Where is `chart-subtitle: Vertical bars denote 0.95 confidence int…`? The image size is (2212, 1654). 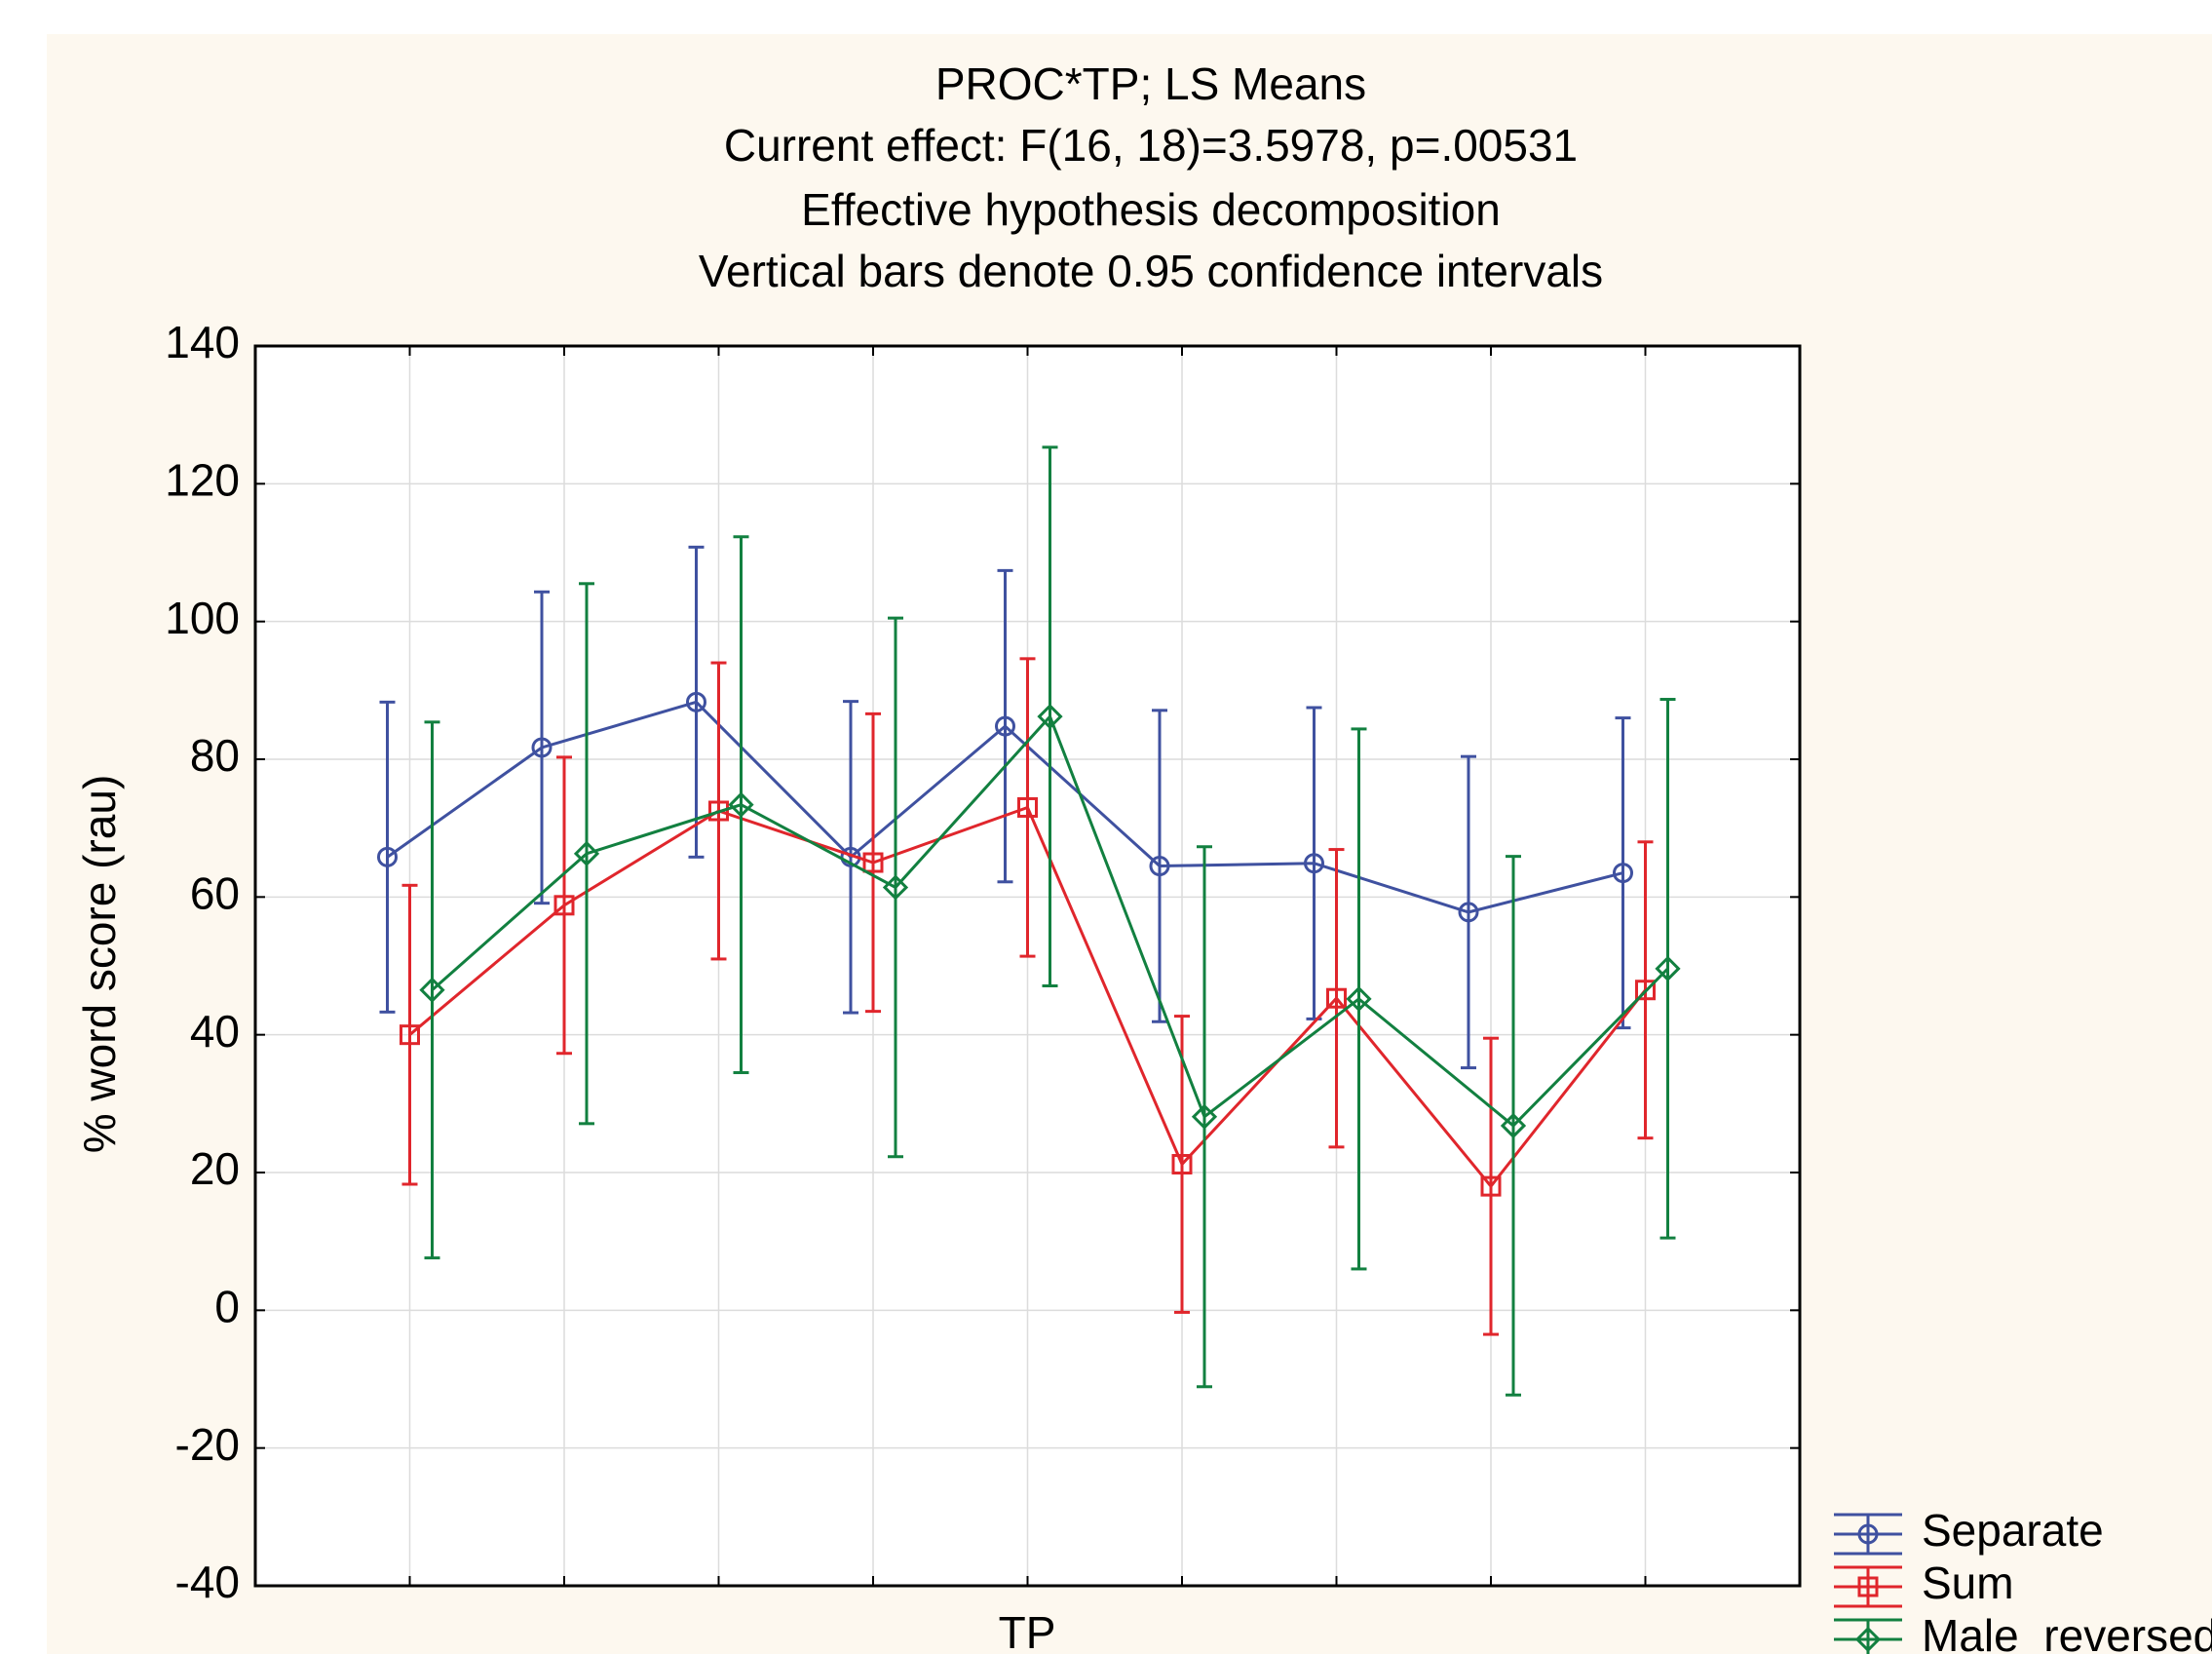 chart-subtitle: Vertical bars denote 0.95 confidence int… is located at coordinates (1151, 271).